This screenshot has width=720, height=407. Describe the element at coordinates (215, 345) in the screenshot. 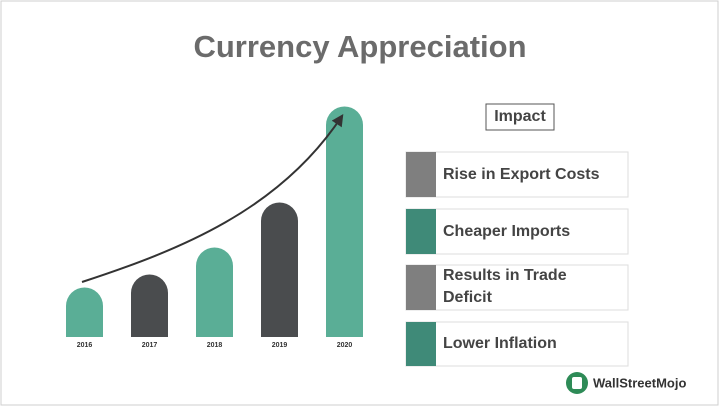

I see `year-label: 2018` at that location.